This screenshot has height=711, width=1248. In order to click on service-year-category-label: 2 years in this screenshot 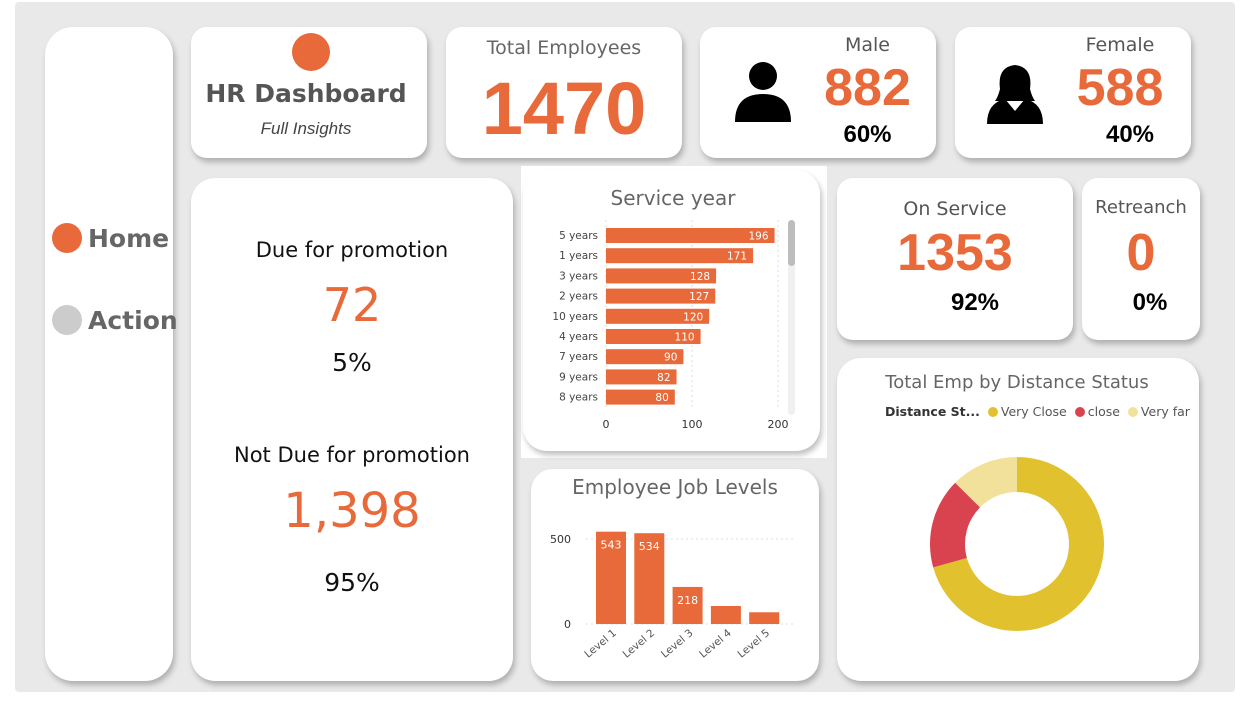, I will do `click(578, 297)`.